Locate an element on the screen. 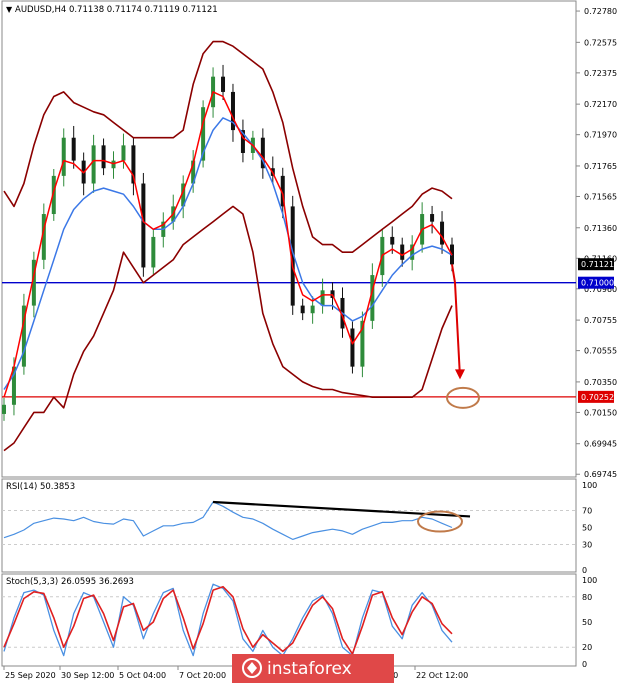  price-tick-label: 0.70555 is located at coordinates (600, 351).